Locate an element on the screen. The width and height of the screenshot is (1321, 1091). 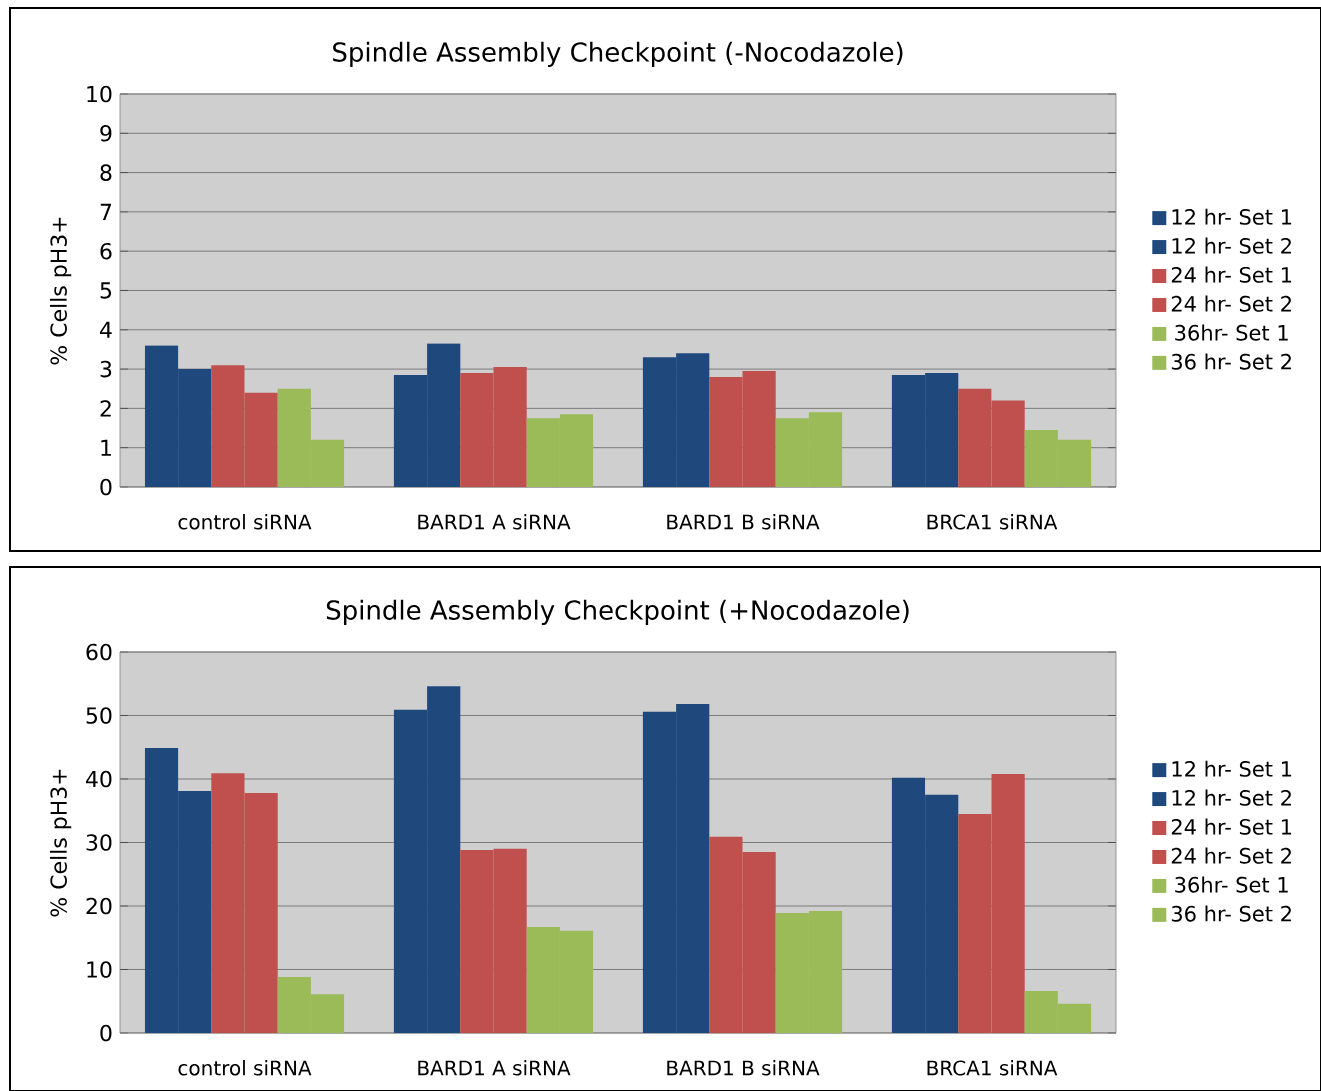
y-tick-label: 30 is located at coordinates (99, 842).